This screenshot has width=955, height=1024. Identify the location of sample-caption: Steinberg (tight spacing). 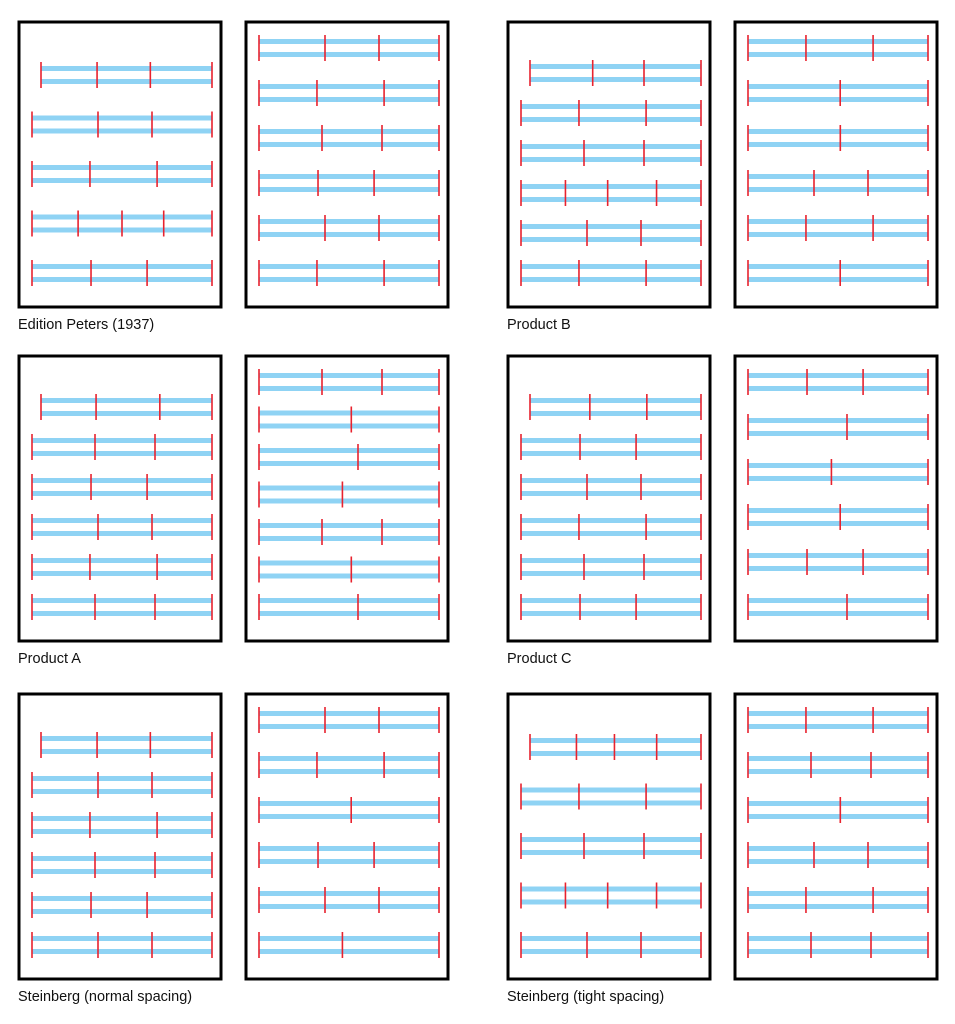
(585, 997).